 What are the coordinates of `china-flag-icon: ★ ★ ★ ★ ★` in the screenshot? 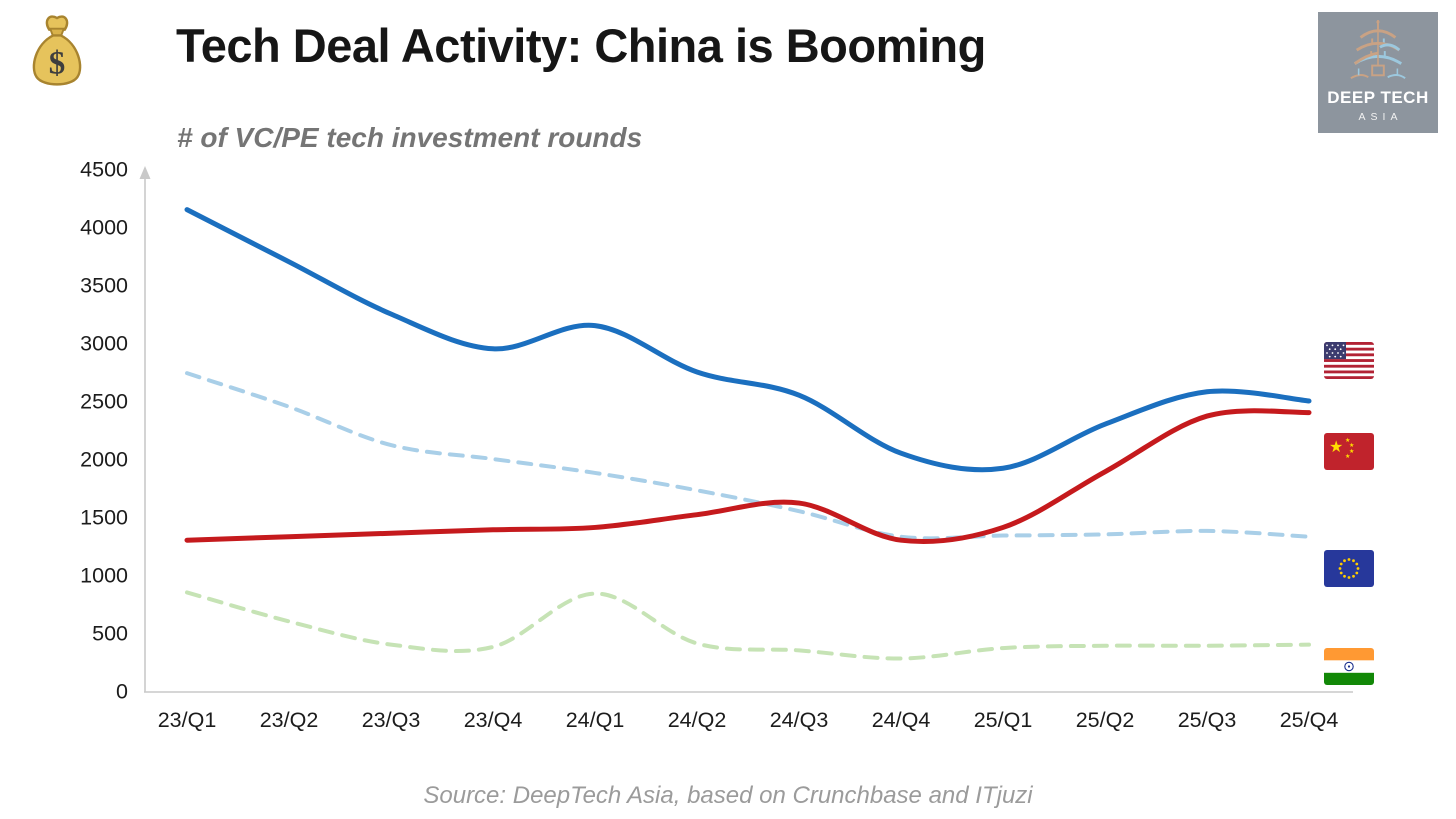 It's located at (1349, 451).